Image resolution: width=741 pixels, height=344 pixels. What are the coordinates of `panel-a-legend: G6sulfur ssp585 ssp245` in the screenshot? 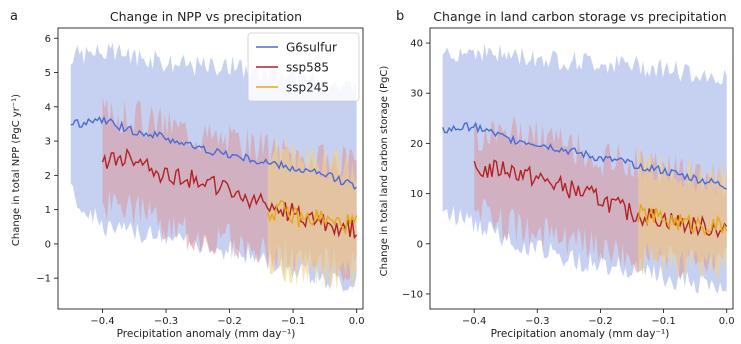 It's located at (303, 67).